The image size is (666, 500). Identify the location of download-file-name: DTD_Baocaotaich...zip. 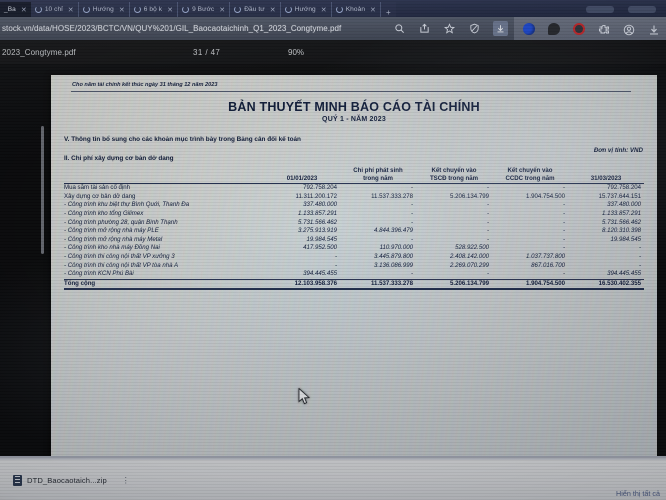
(67, 480).